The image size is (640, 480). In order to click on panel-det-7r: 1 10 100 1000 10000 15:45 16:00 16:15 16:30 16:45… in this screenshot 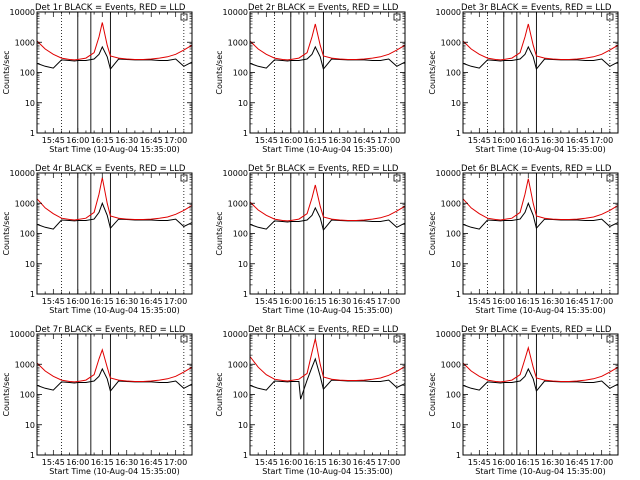, I will do `click(97, 400)`.